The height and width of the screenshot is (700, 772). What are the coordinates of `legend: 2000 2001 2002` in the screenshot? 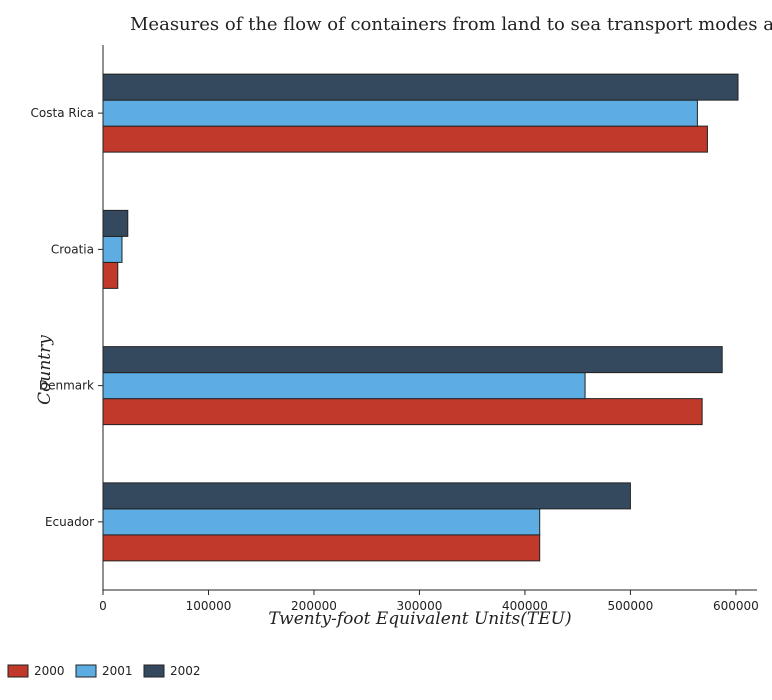 It's located at (104, 671).